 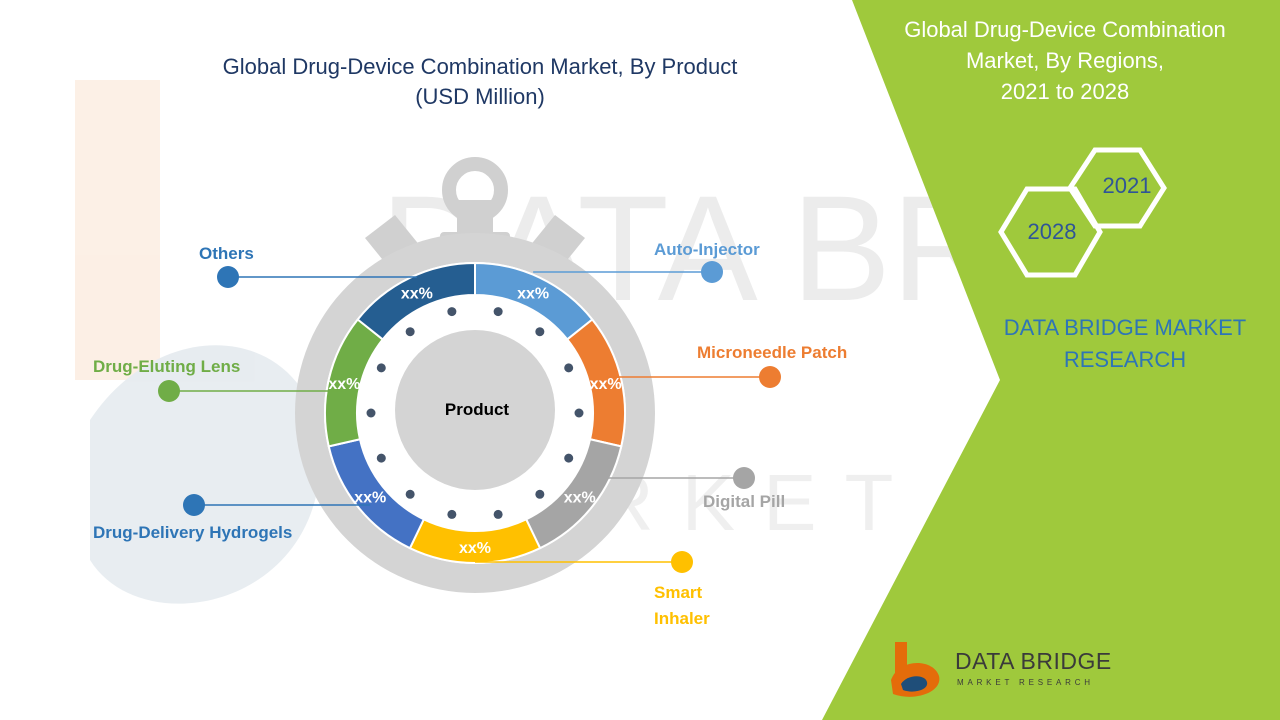 I want to click on brand-text: DATA BRIDGE MARKET RESEARCH, so click(x=1125, y=344).